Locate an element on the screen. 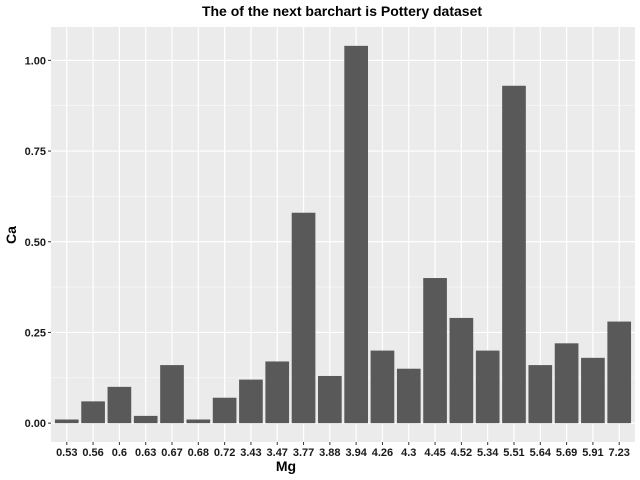  x-tick-label: 3.77 is located at coordinates (303, 453).